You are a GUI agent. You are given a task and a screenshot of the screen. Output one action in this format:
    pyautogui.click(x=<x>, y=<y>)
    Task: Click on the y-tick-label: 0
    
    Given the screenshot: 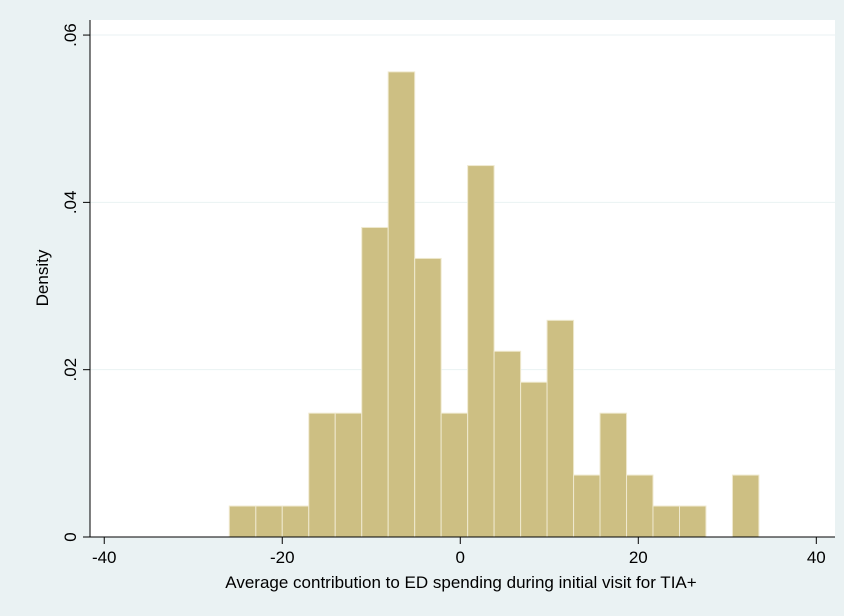 What is the action you would take?
    pyautogui.click(x=70, y=536)
    